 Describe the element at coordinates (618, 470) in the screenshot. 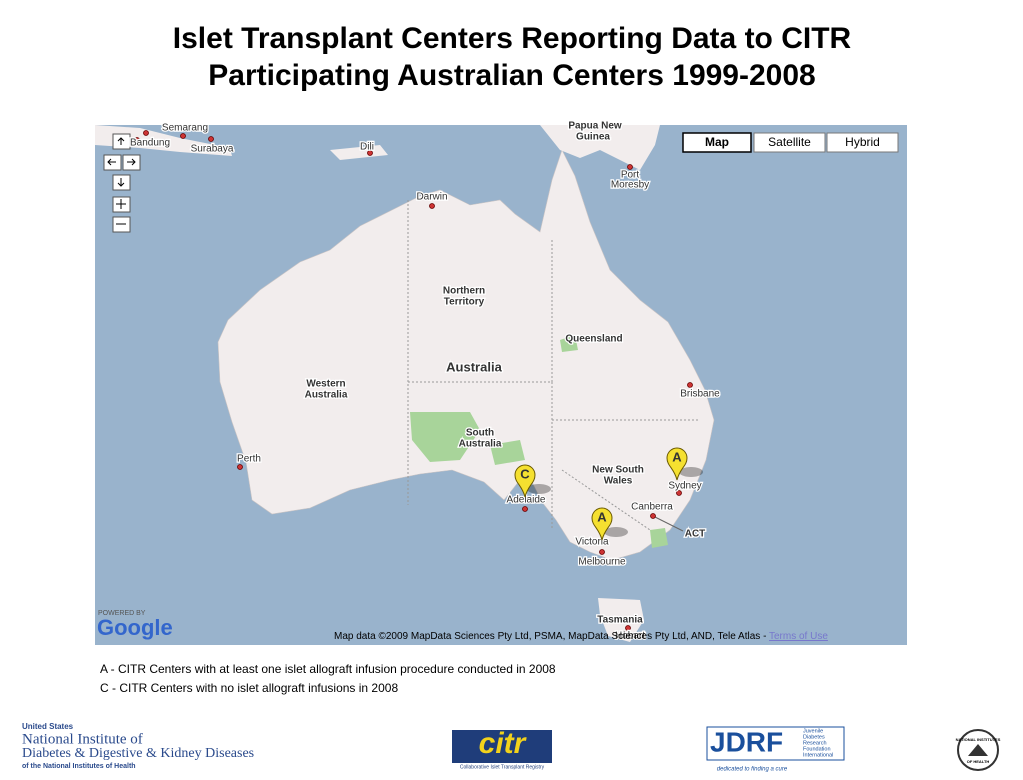

I see `map-label: New South` at that location.